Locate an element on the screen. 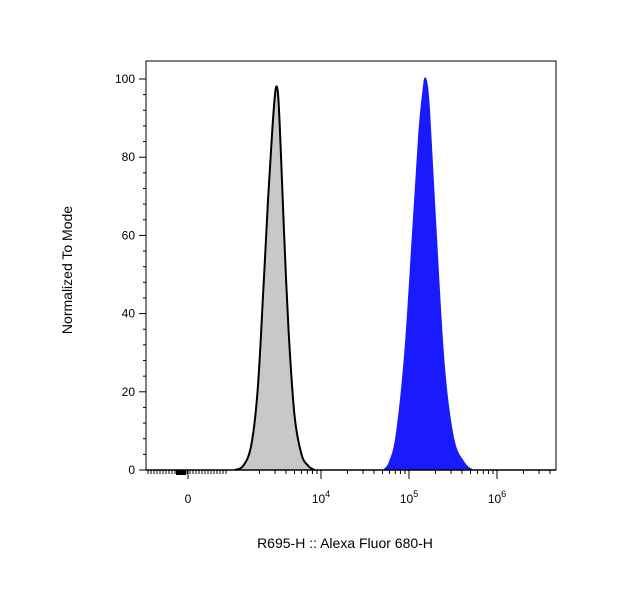 The width and height of the screenshot is (618, 608). x-axis-title: R695-H :: Alexa Fluor 680-H is located at coordinates (345, 543).